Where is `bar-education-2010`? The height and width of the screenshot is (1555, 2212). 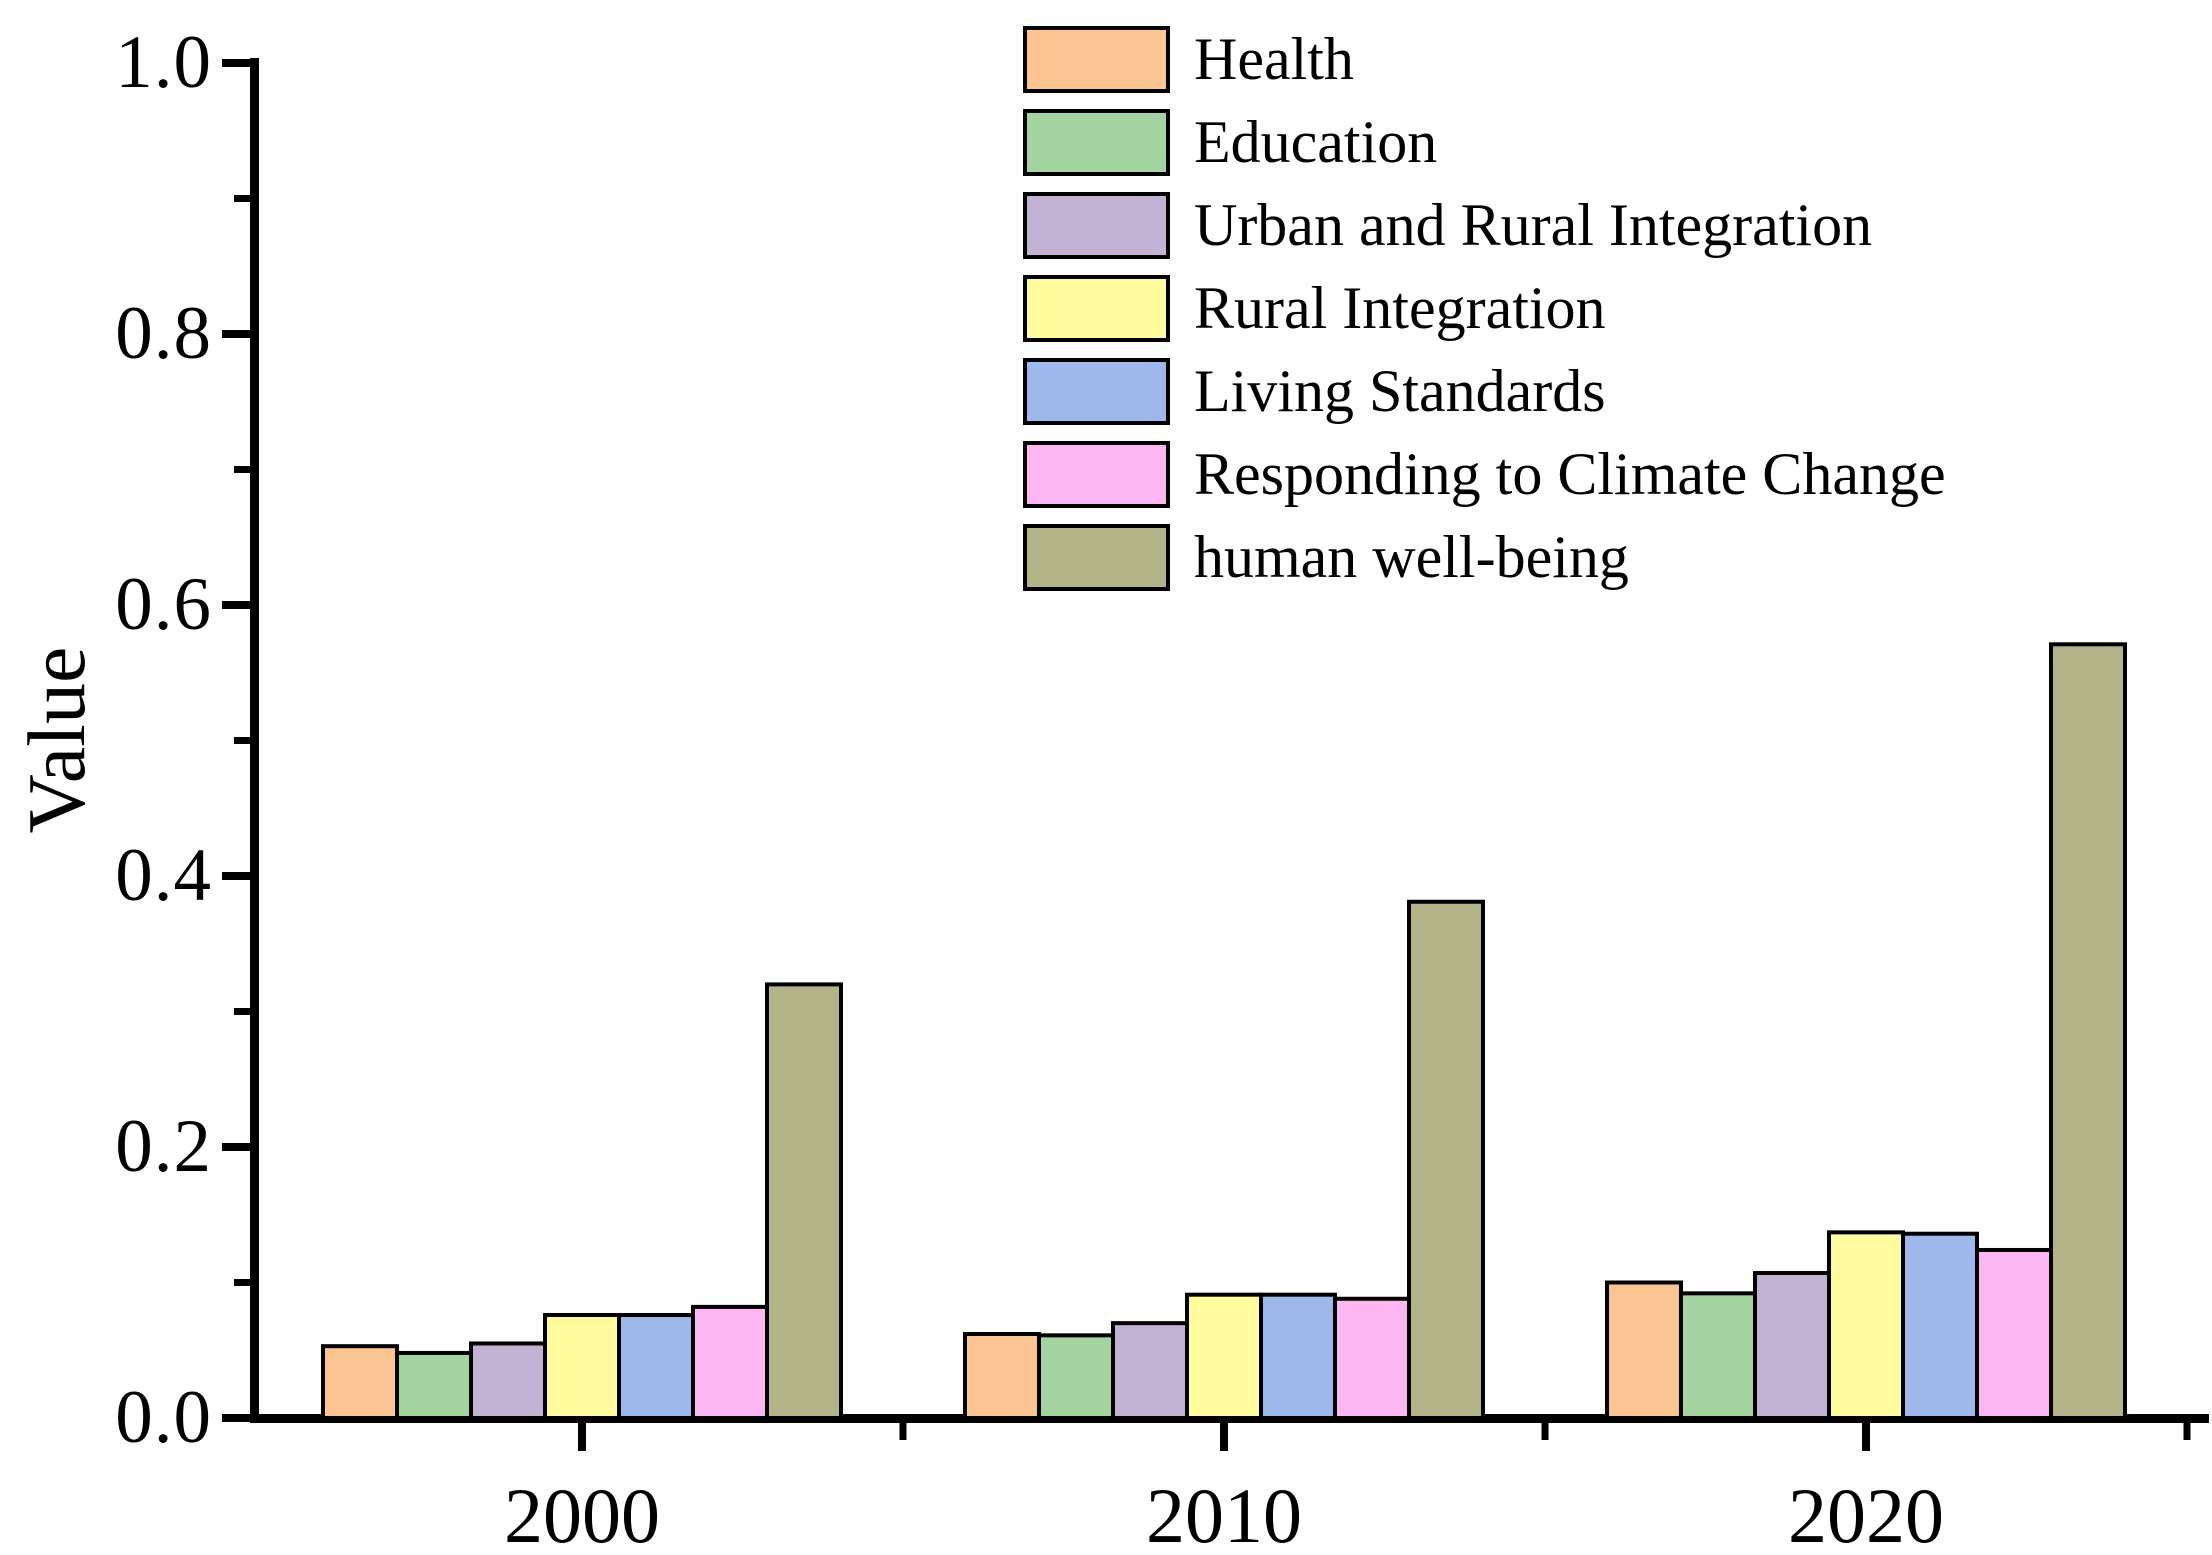
bar-education-2010 is located at coordinates (1076, 1376).